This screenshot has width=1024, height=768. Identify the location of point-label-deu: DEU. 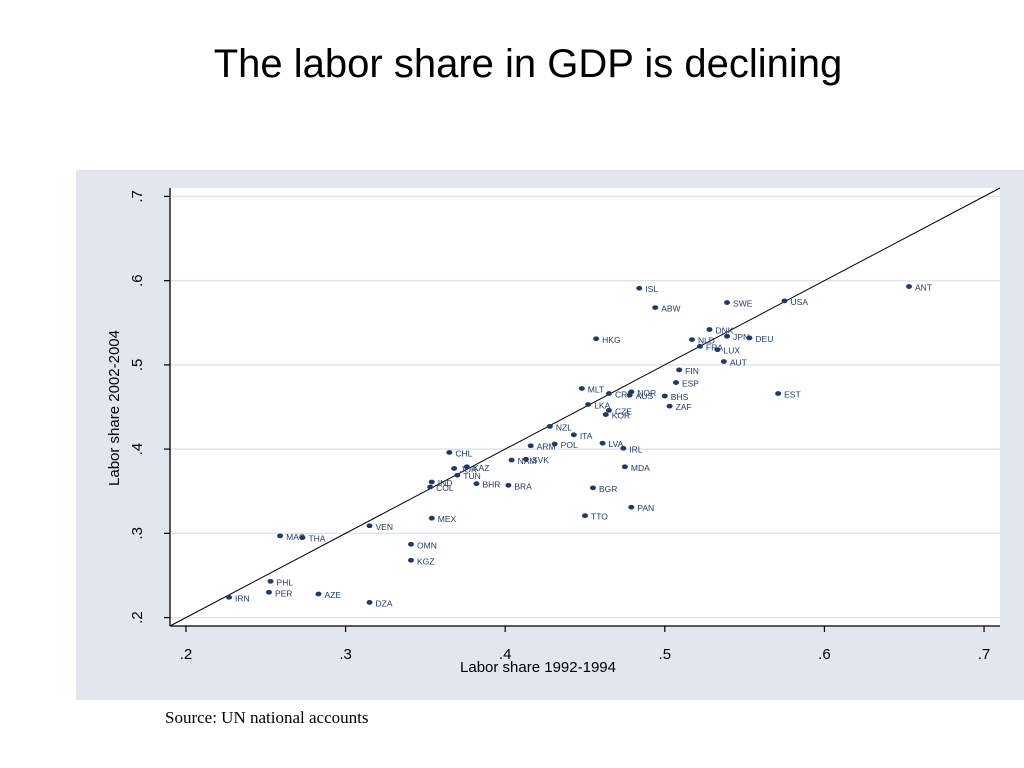
(764, 339).